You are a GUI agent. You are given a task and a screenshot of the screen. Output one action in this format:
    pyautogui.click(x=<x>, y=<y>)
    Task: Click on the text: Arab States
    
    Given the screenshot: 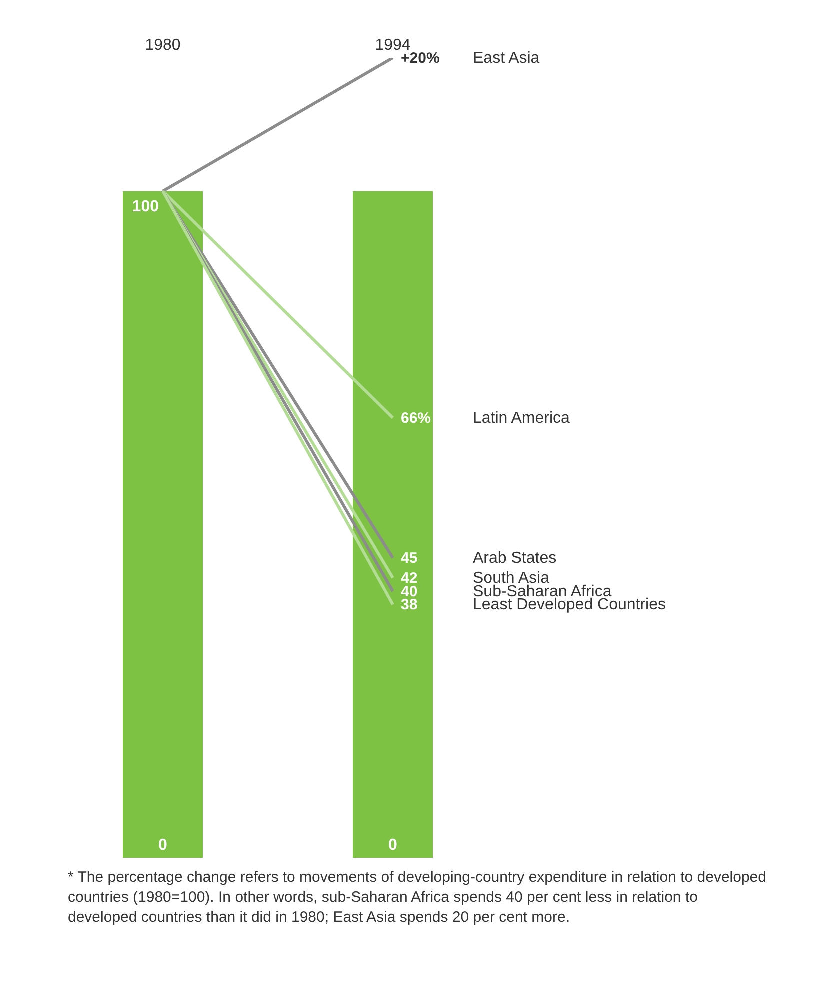 What is the action you would take?
    pyautogui.click(x=515, y=558)
    